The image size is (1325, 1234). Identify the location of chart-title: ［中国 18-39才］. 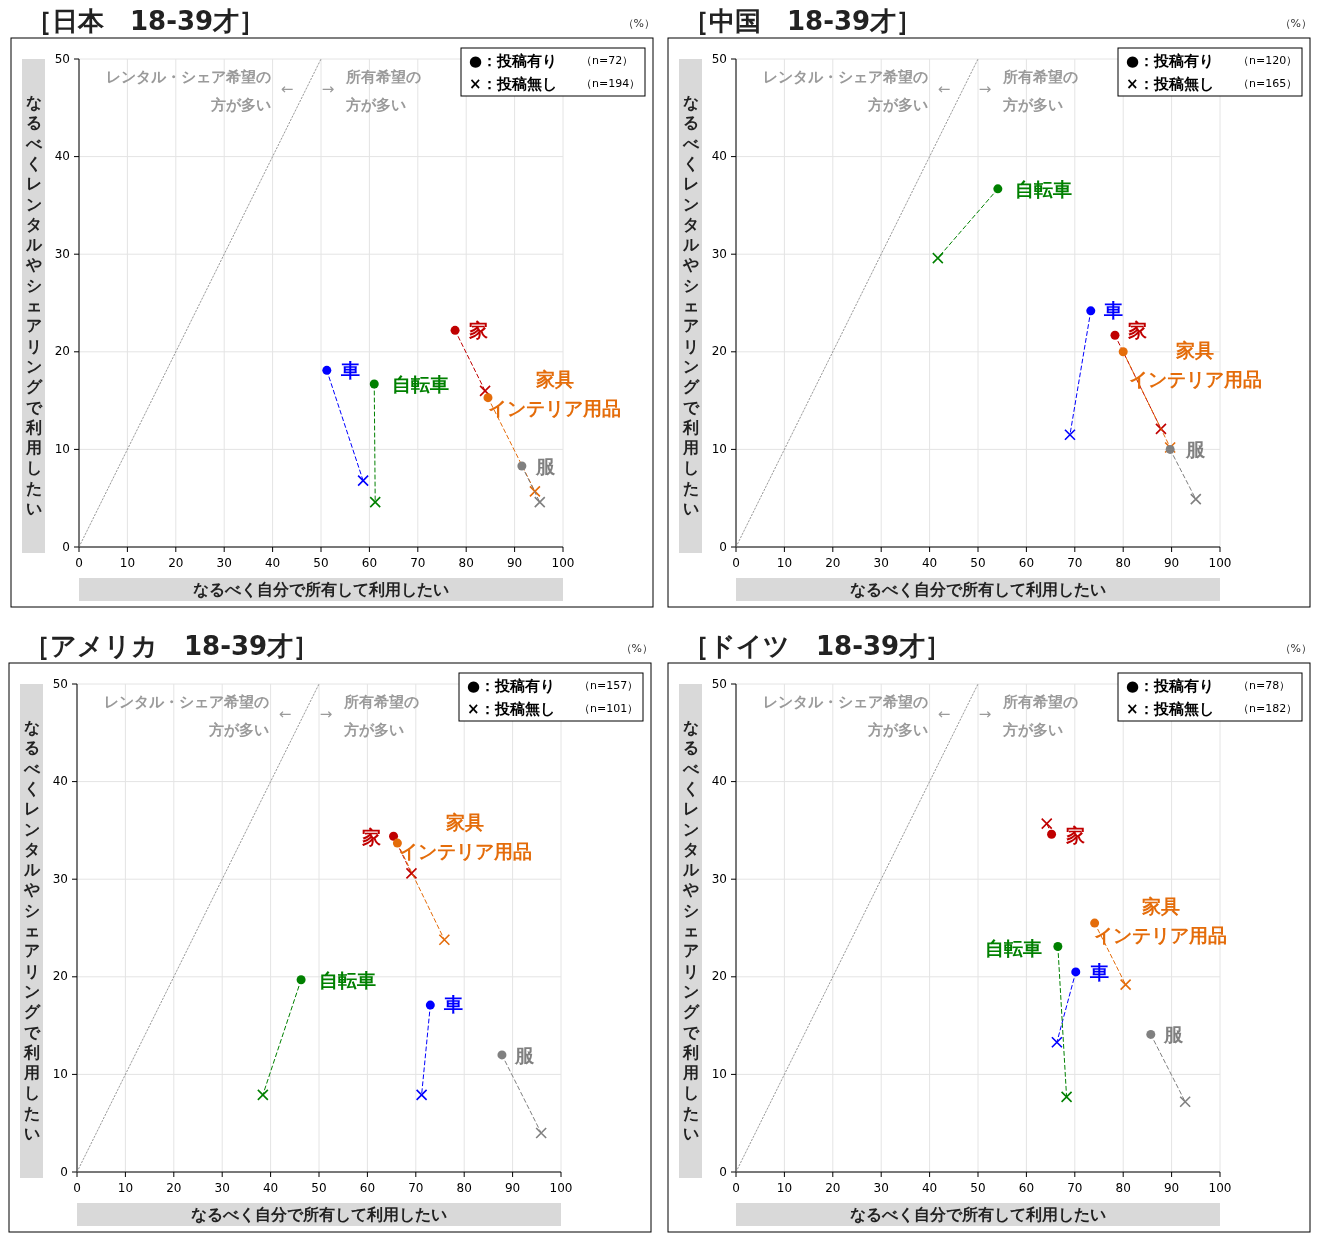
(803, 21).